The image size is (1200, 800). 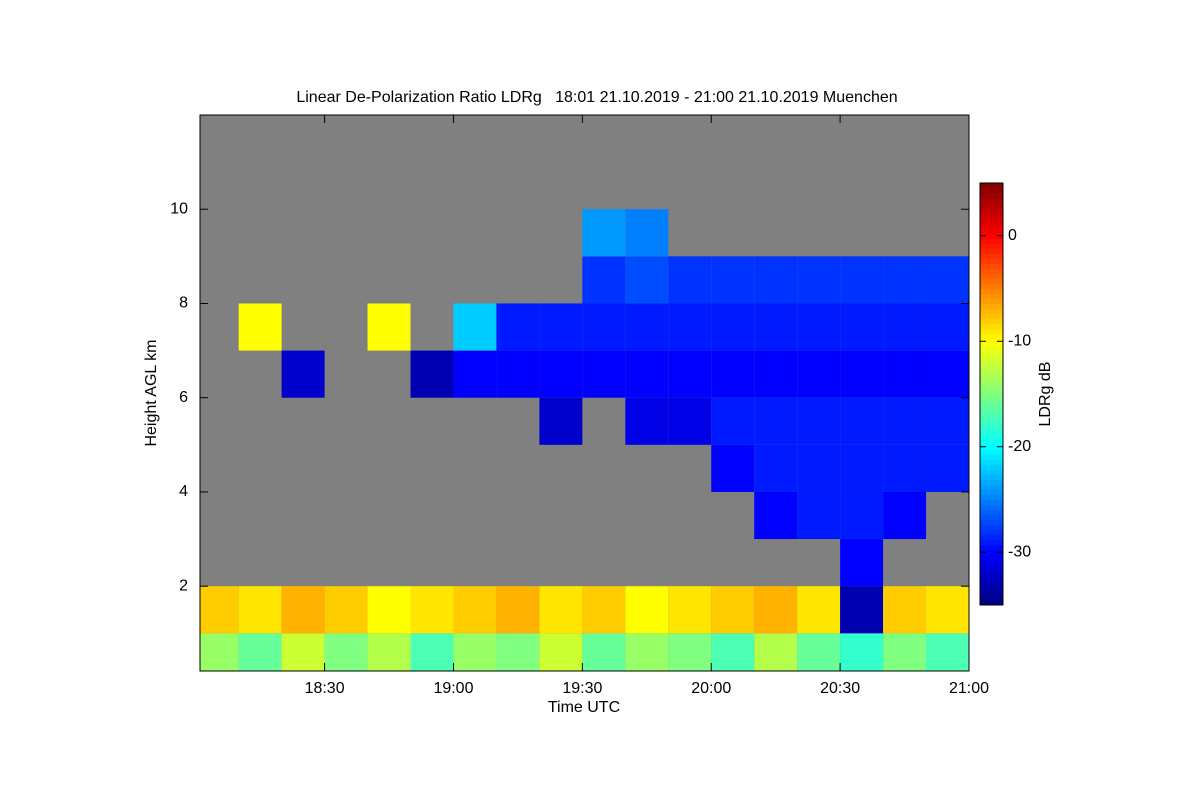 I want to click on x-tick-label: 19:00, so click(x=453, y=688).